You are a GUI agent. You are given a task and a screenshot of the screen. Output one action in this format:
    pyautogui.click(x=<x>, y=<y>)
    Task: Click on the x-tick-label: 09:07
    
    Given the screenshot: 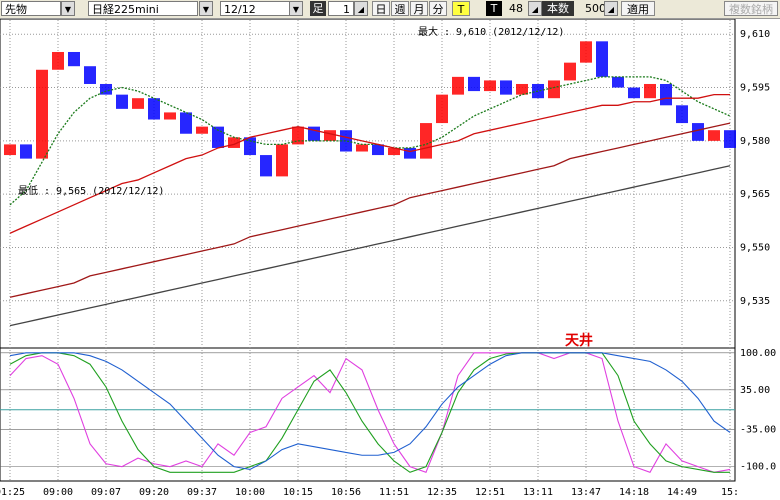 What is the action you would take?
    pyautogui.click(x=106, y=492)
    